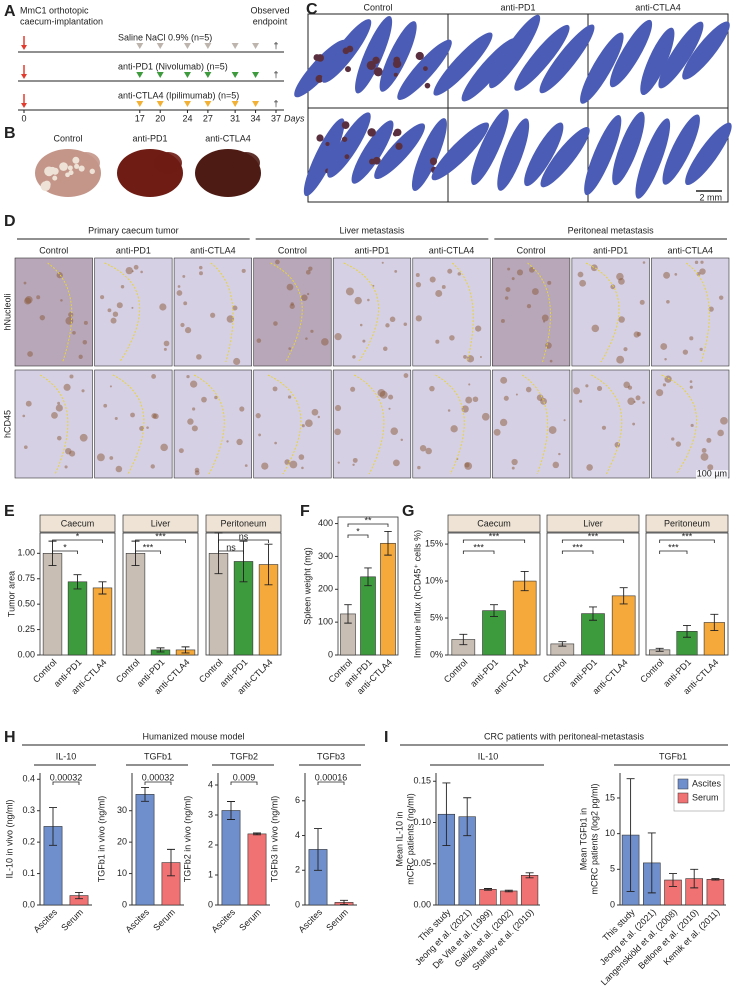 This screenshot has width=732, height=989. What do you see at coordinates (213, 250) in the screenshot?
I see `column-label: anti-CTLA4` at bounding box center [213, 250].